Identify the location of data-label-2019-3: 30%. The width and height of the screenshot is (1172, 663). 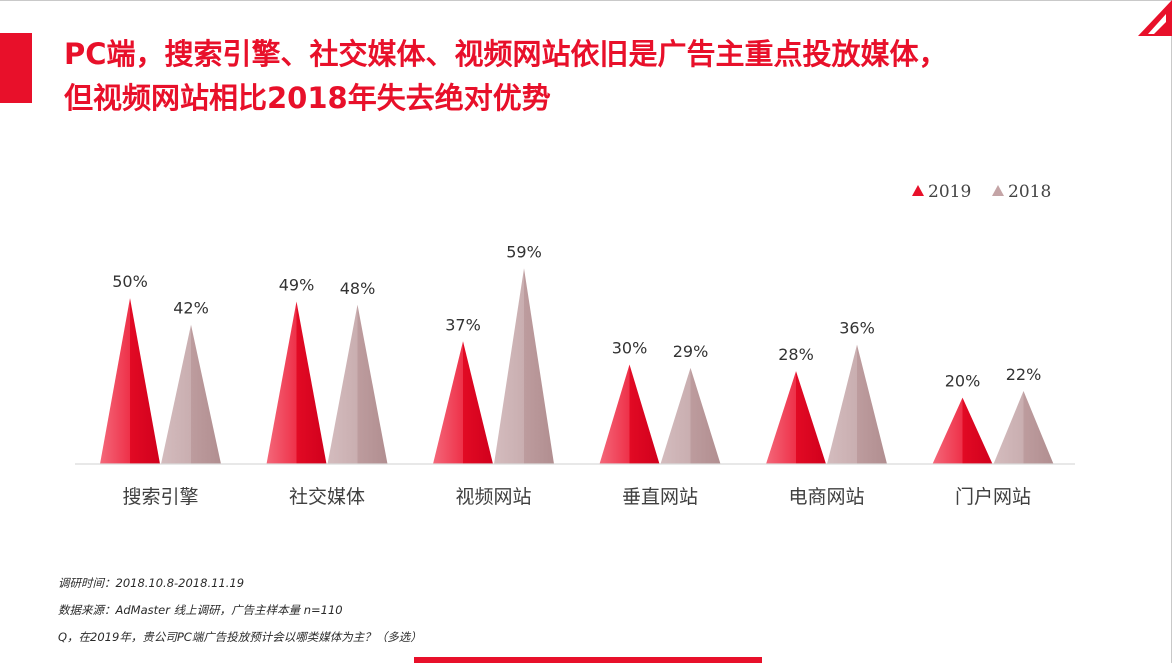
(630, 348).